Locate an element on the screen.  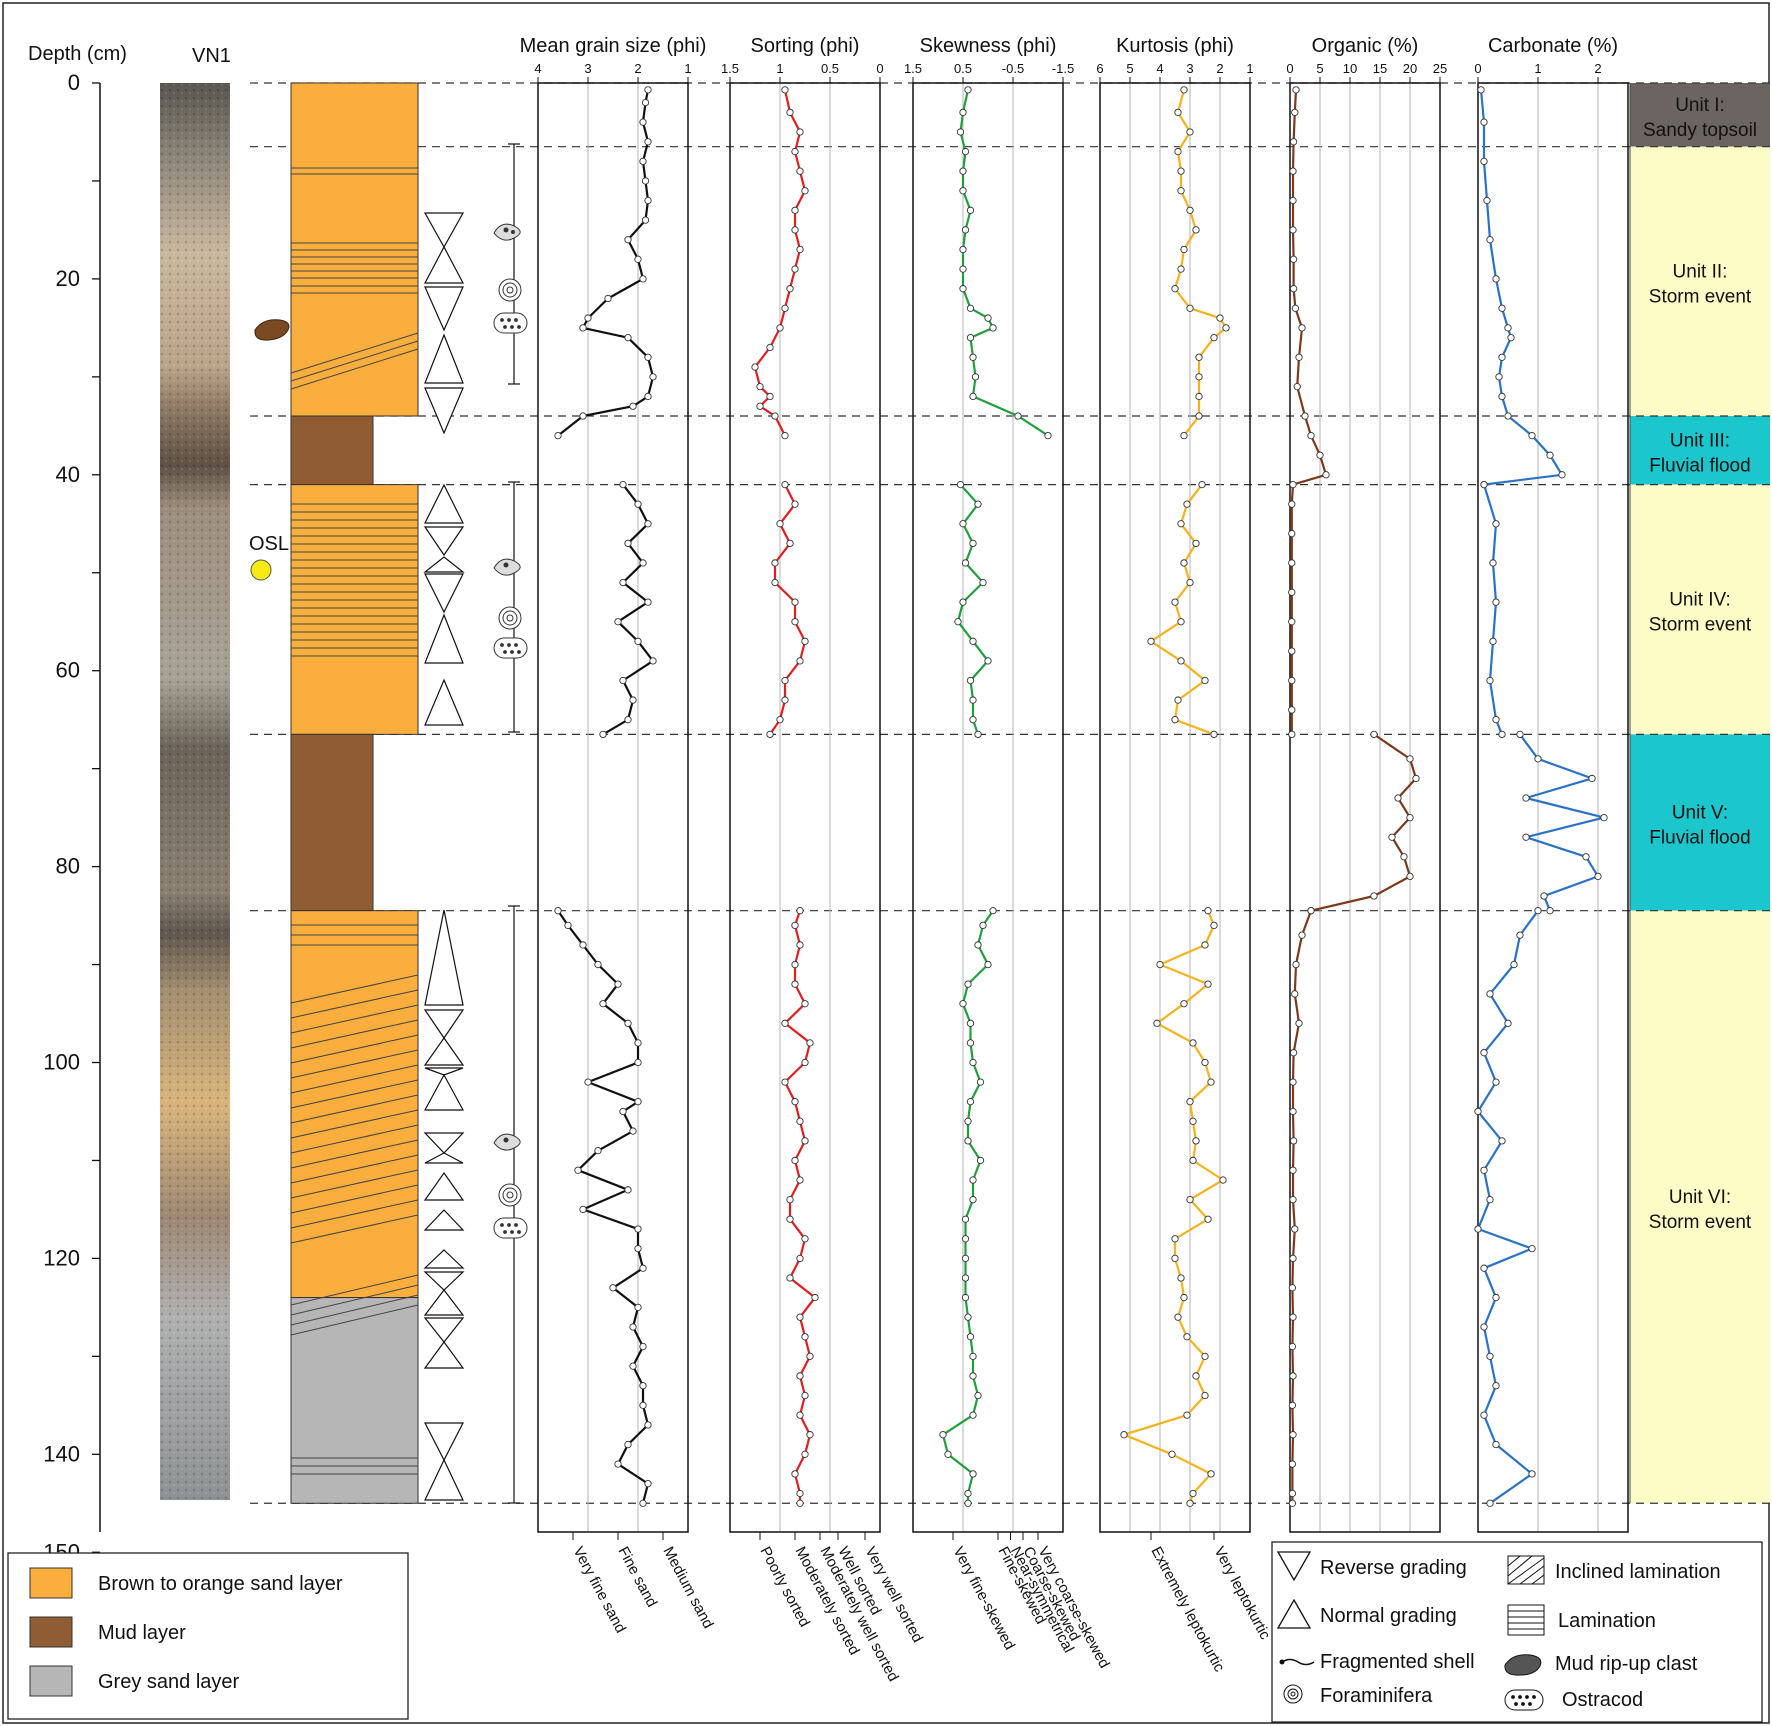
chart-6: 0 1 2 Carbonate (%) is located at coordinates (1551, 784).